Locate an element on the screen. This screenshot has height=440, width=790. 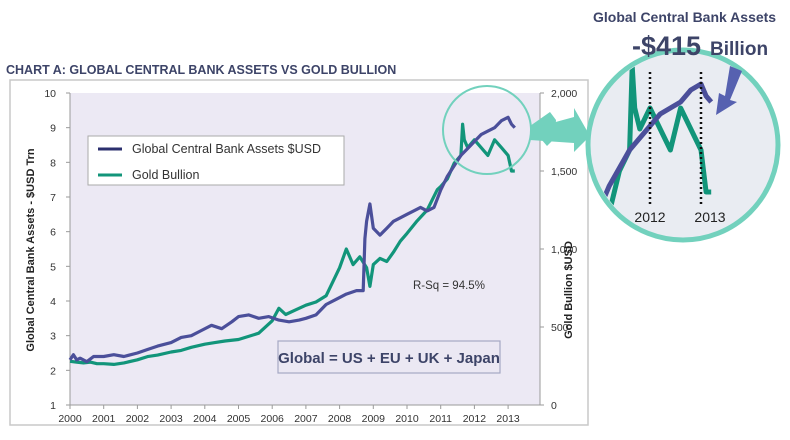
zoom-tick-2013: 2013 is located at coordinates (709, 217).